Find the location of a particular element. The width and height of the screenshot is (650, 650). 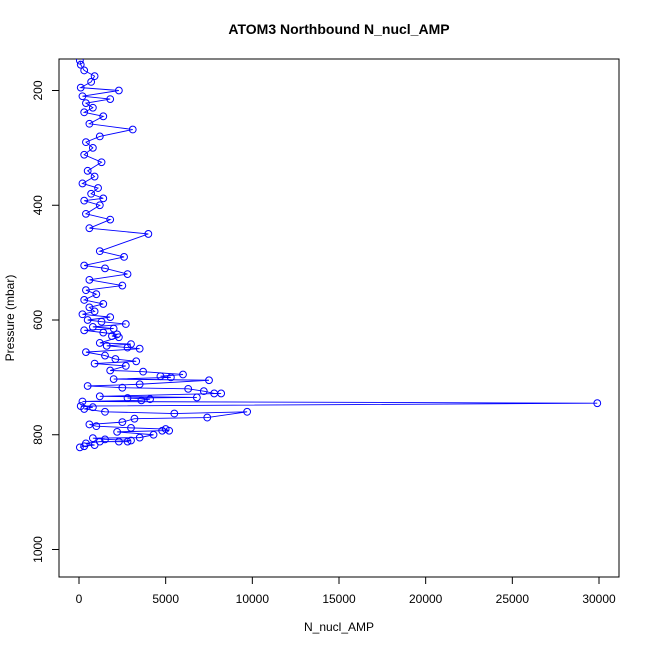

x-axis-label: N_nucl_AMP is located at coordinates (339, 627).